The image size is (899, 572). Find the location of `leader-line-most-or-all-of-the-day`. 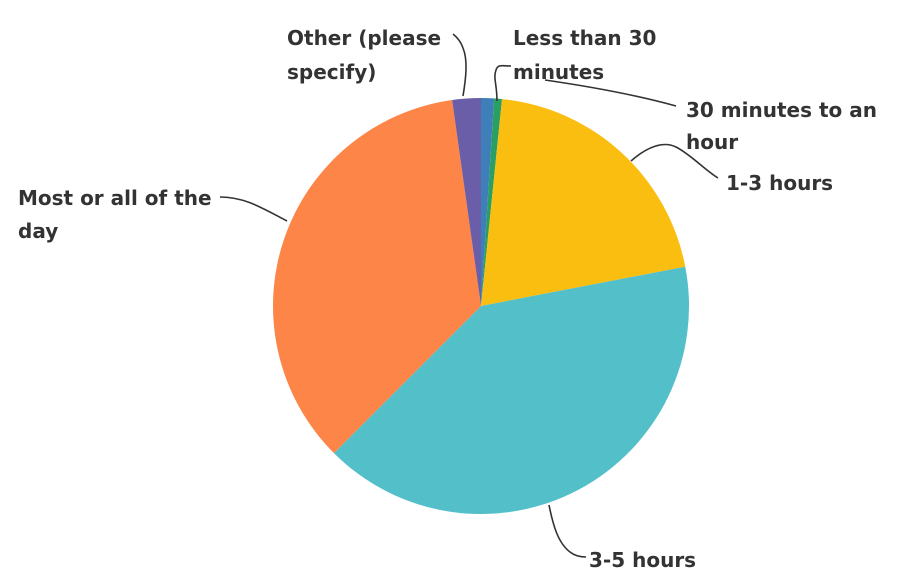

leader-line-most-or-all-of-the-day is located at coordinates (253, 209).